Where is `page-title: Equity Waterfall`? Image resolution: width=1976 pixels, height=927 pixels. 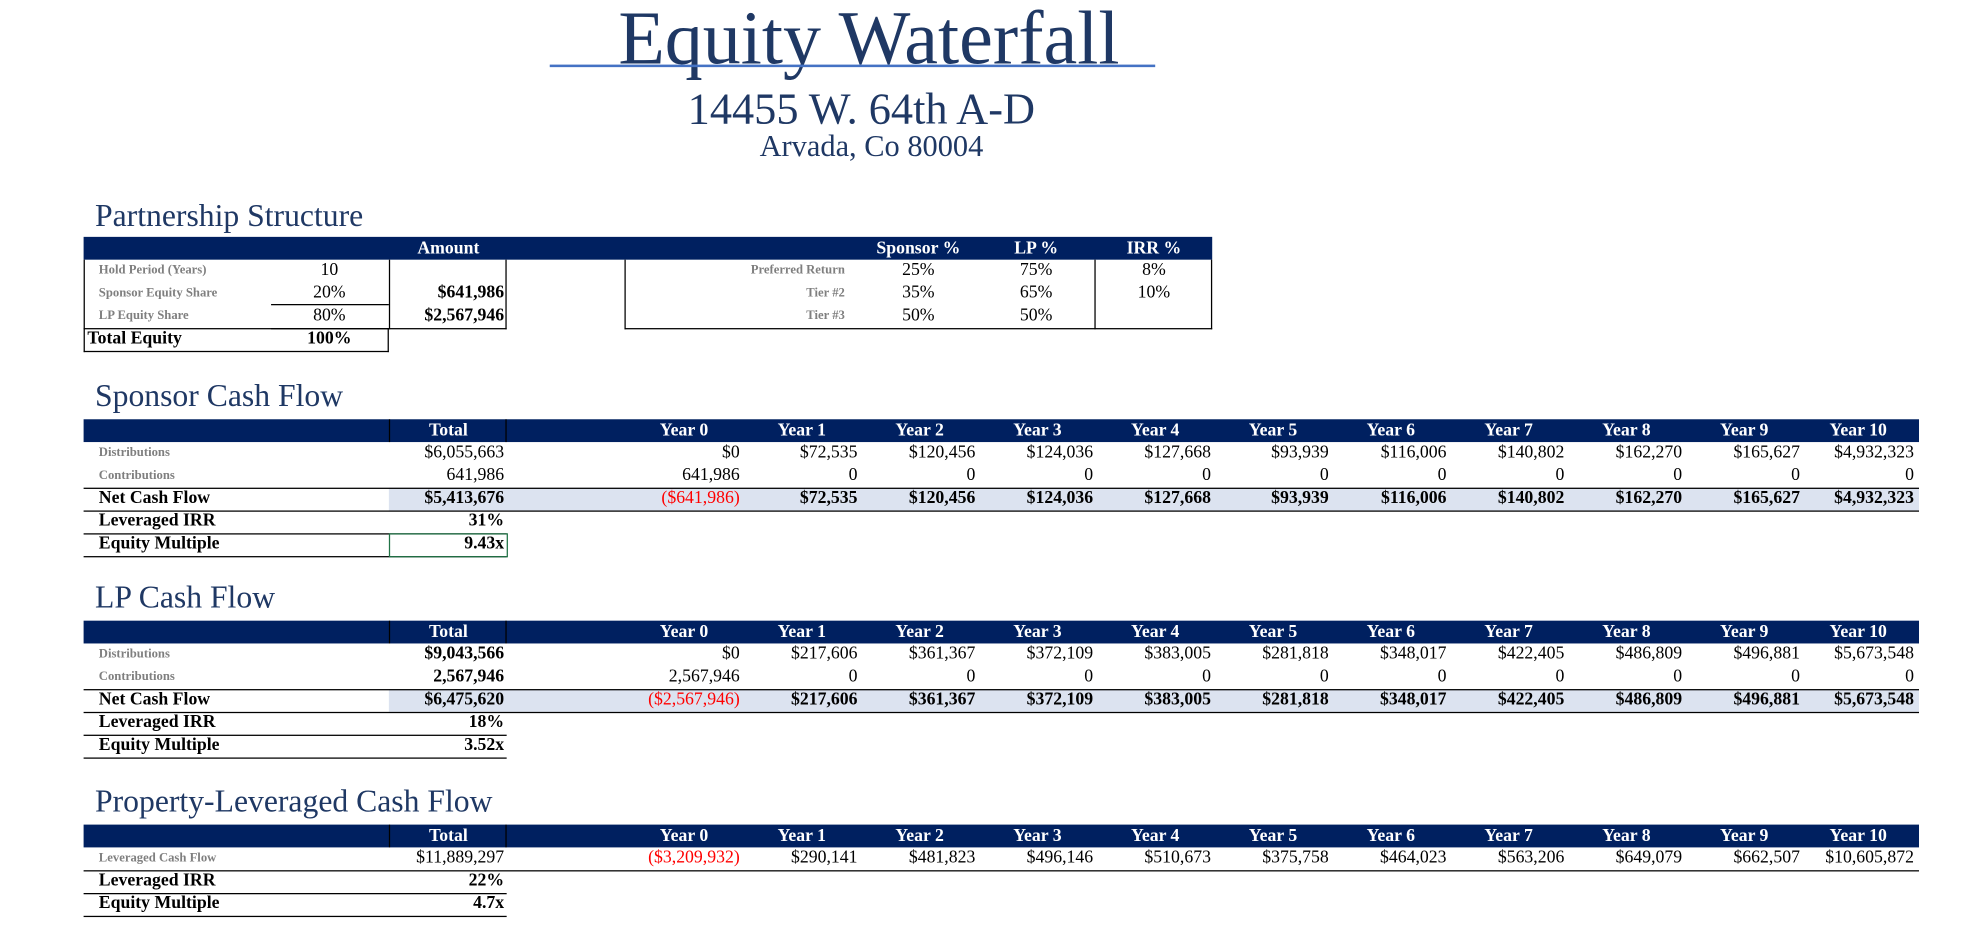 page-title: Equity Waterfall is located at coordinates (869, 40).